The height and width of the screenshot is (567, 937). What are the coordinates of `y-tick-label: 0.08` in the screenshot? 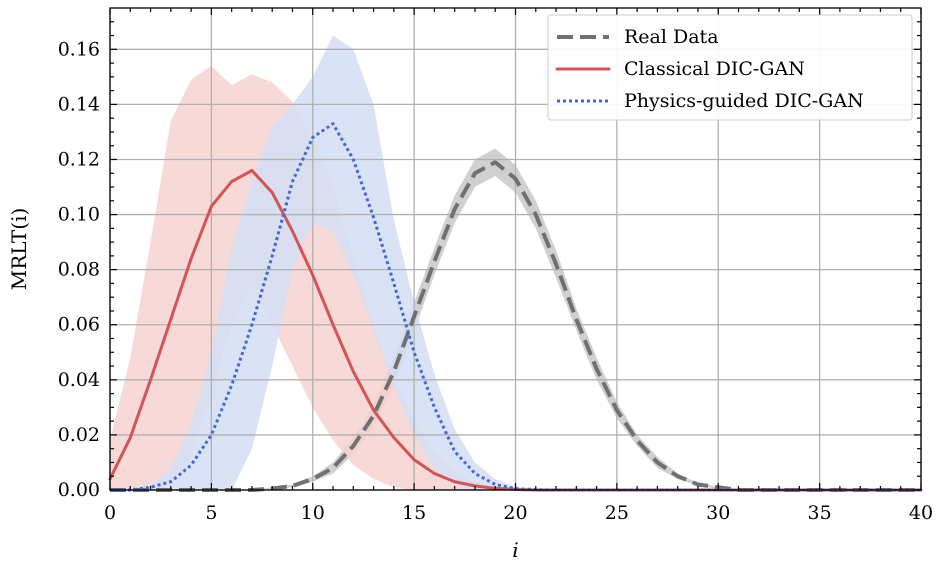 It's located at (79, 270).